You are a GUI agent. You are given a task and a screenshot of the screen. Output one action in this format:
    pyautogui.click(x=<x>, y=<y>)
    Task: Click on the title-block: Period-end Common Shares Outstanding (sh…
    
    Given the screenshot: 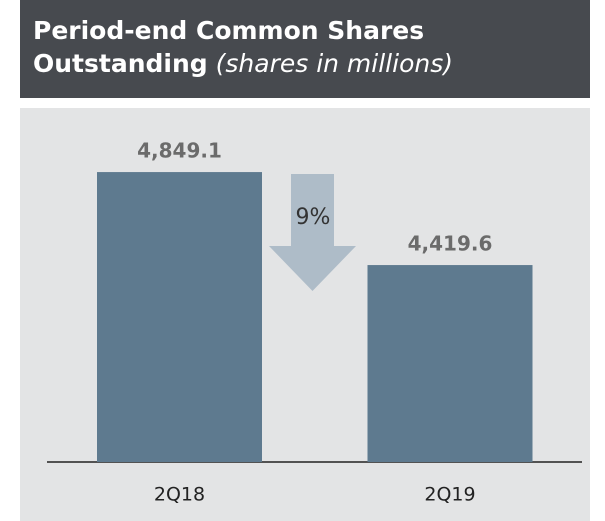 What is the action you would take?
    pyautogui.click(x=293, y=47)
    